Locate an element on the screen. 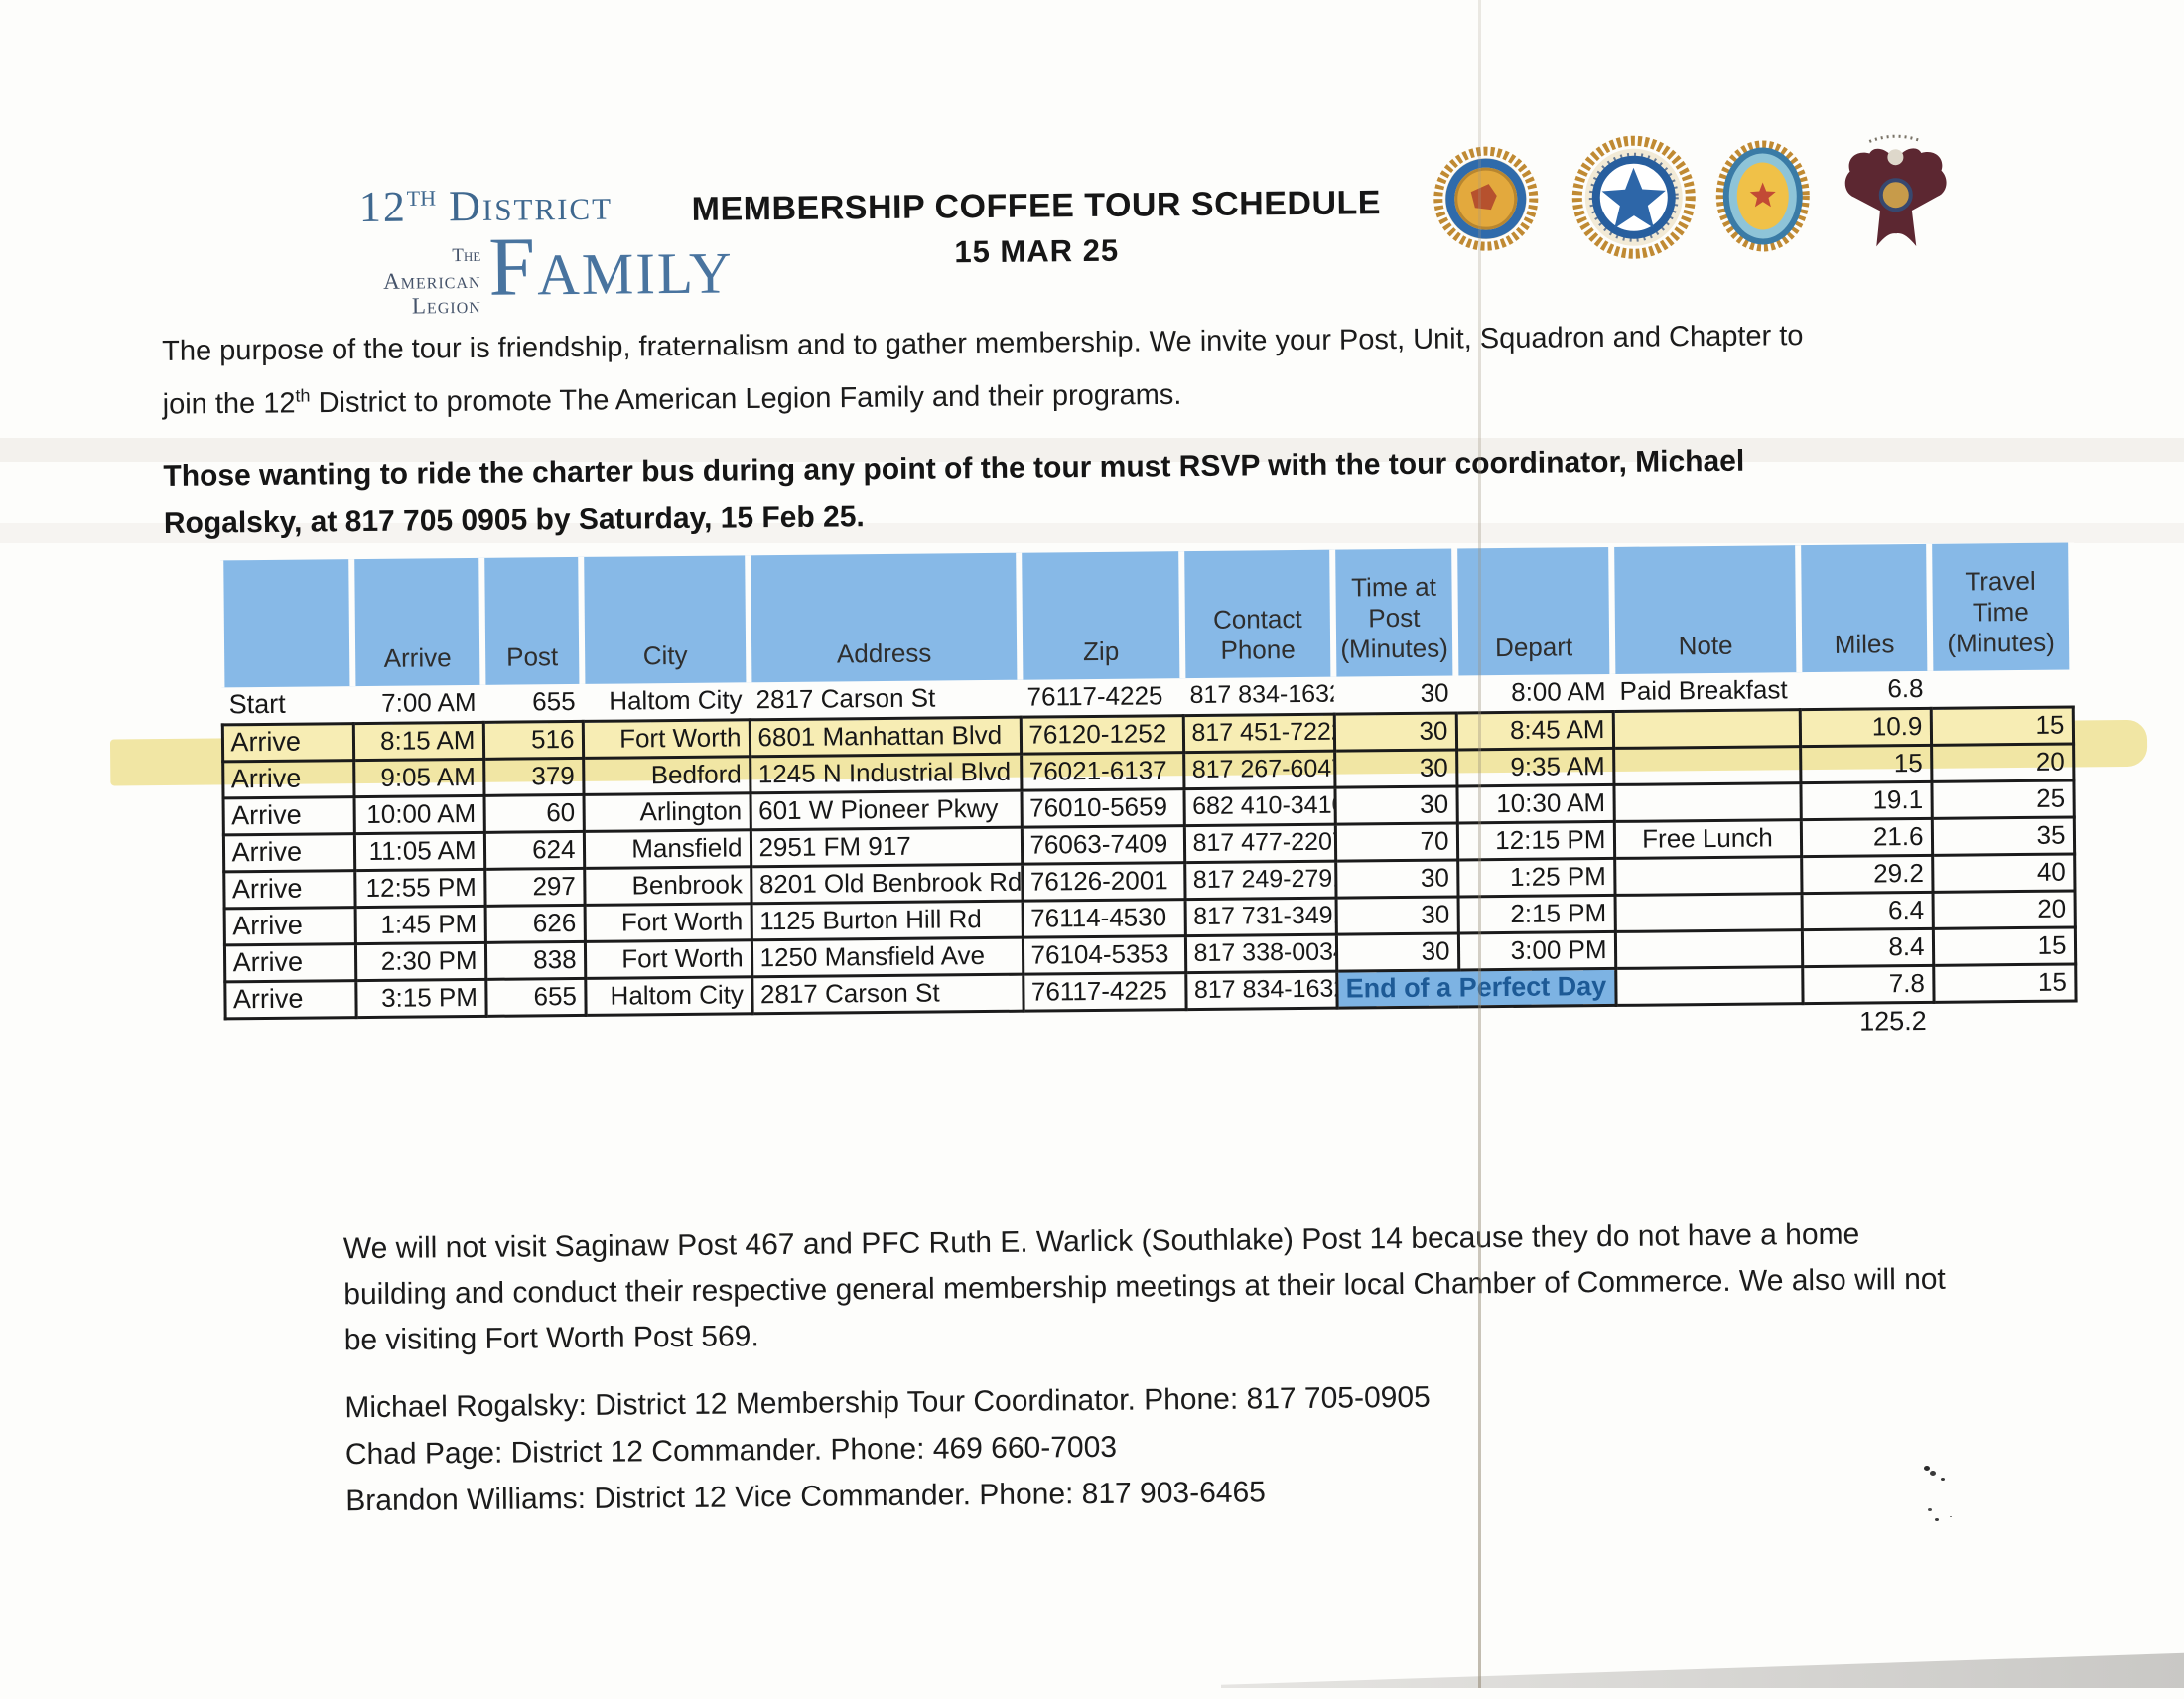  cell-zip: 76114-4530 is located at coordinates (1103, 918).